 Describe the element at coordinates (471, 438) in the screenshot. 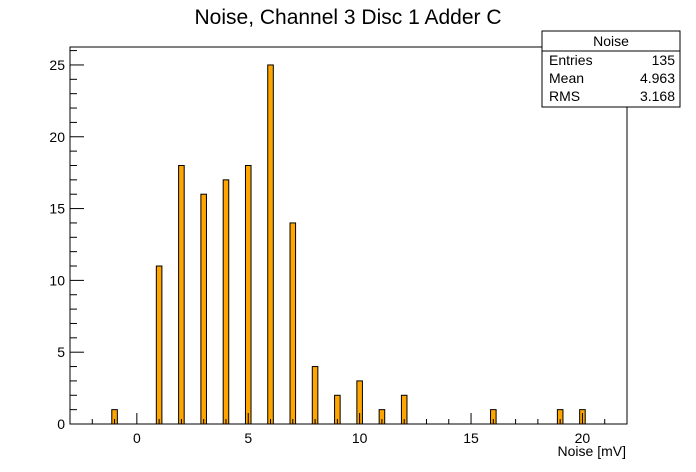

I see `x-tick-label: 15` at that location.